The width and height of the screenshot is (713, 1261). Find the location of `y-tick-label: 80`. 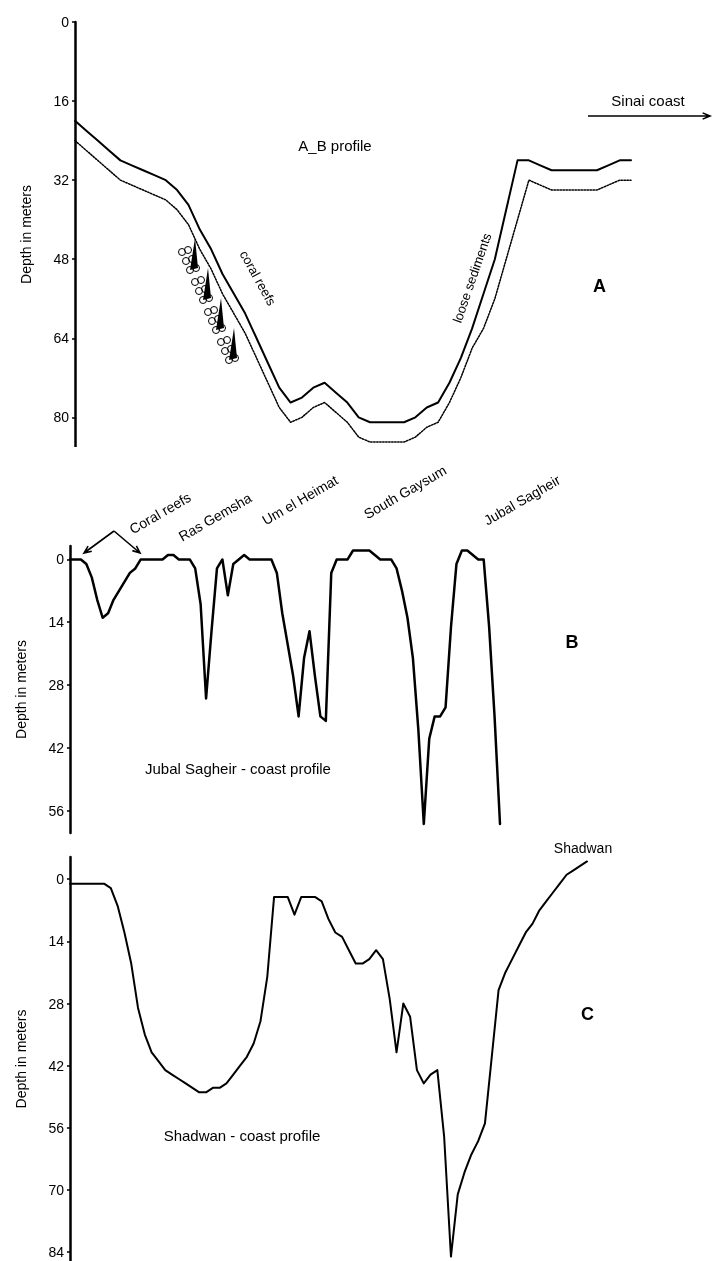

y-tick-label: 80 is located at coordinates (61, 417).